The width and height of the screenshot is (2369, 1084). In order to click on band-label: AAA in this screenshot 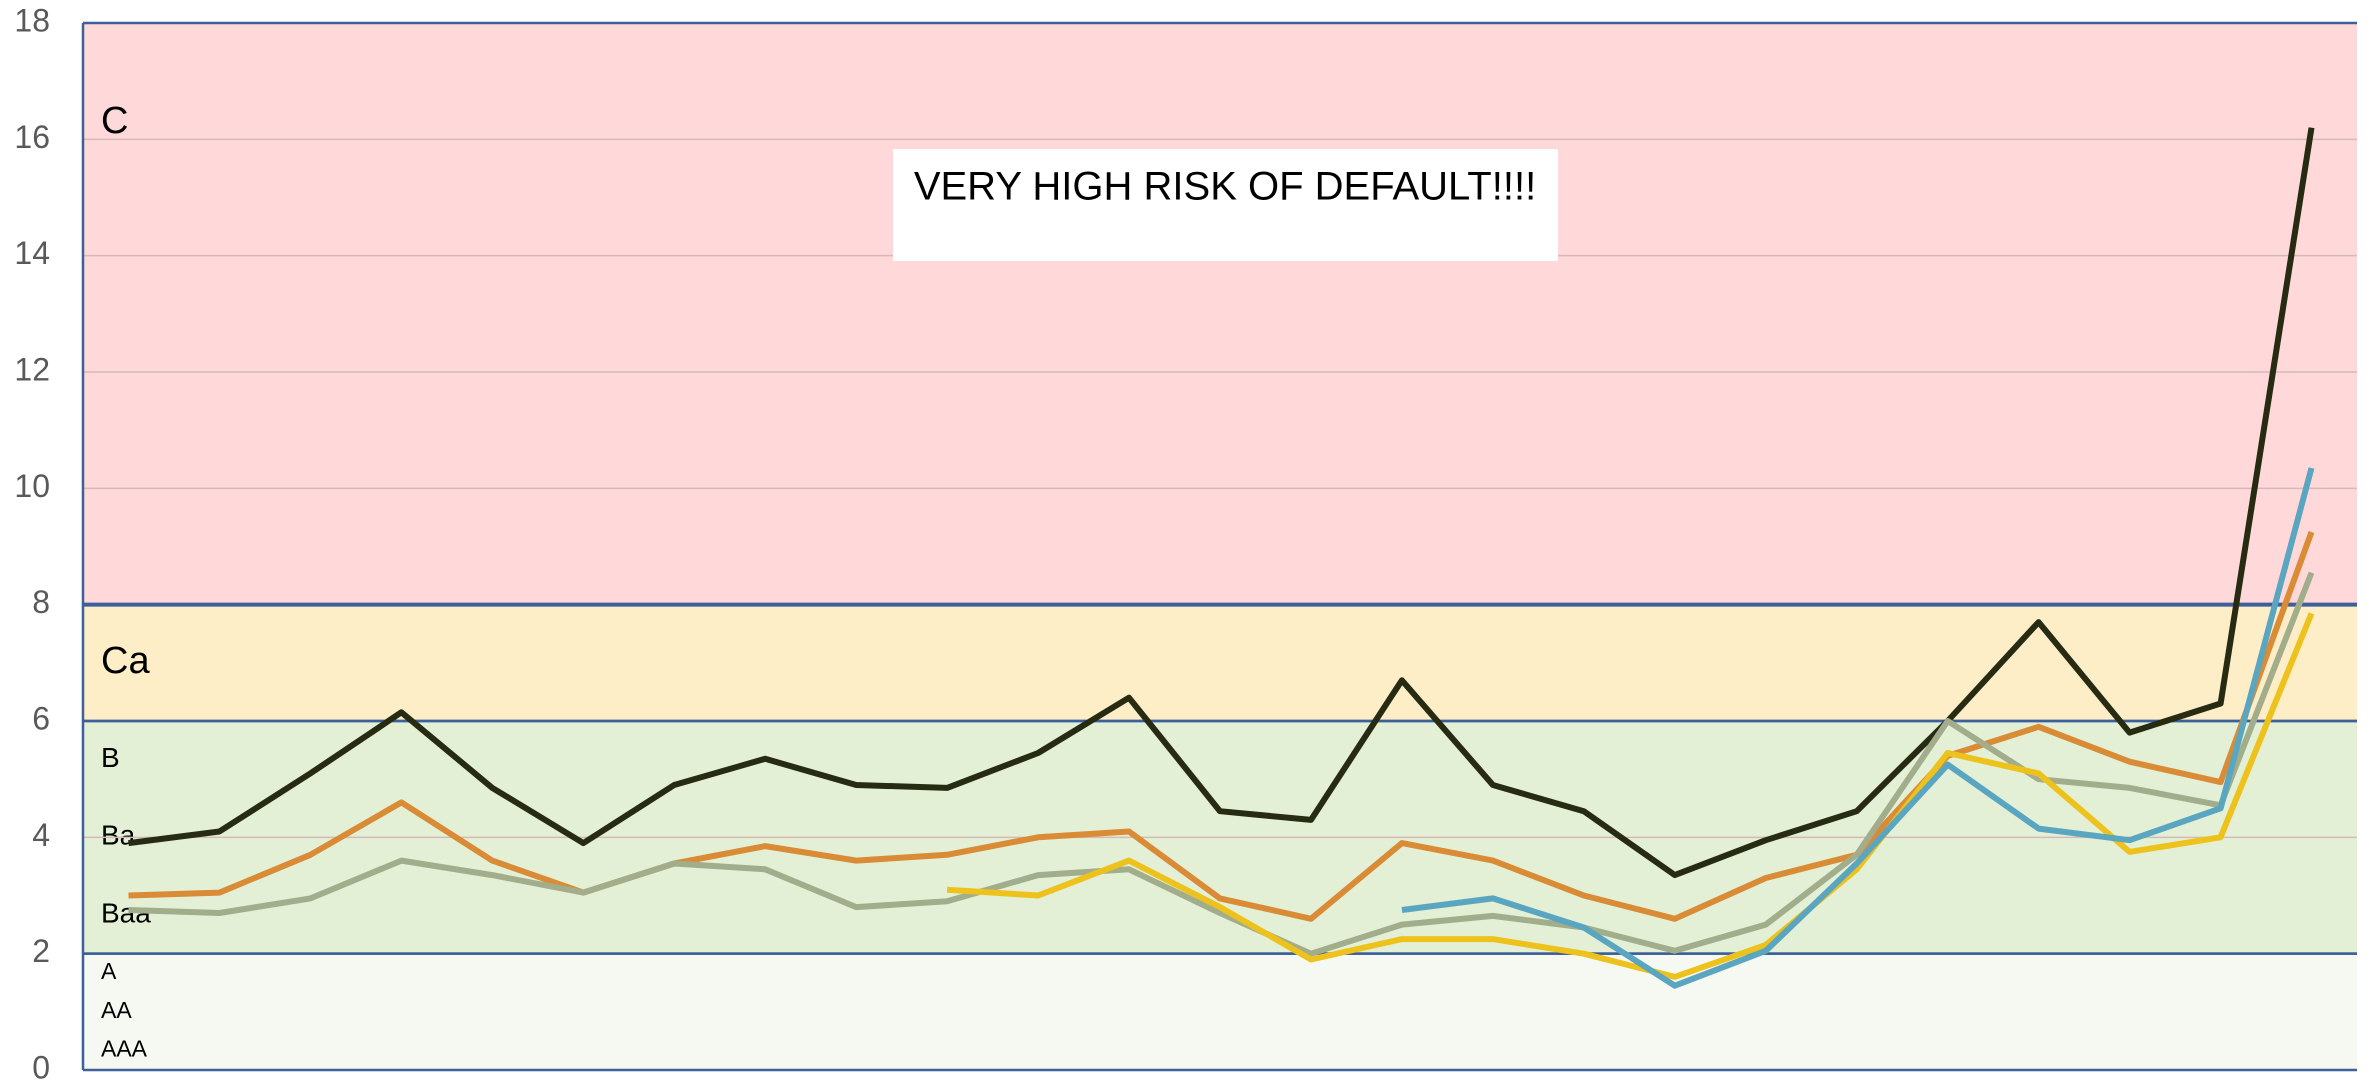, I will do `click(124, 1049)`.